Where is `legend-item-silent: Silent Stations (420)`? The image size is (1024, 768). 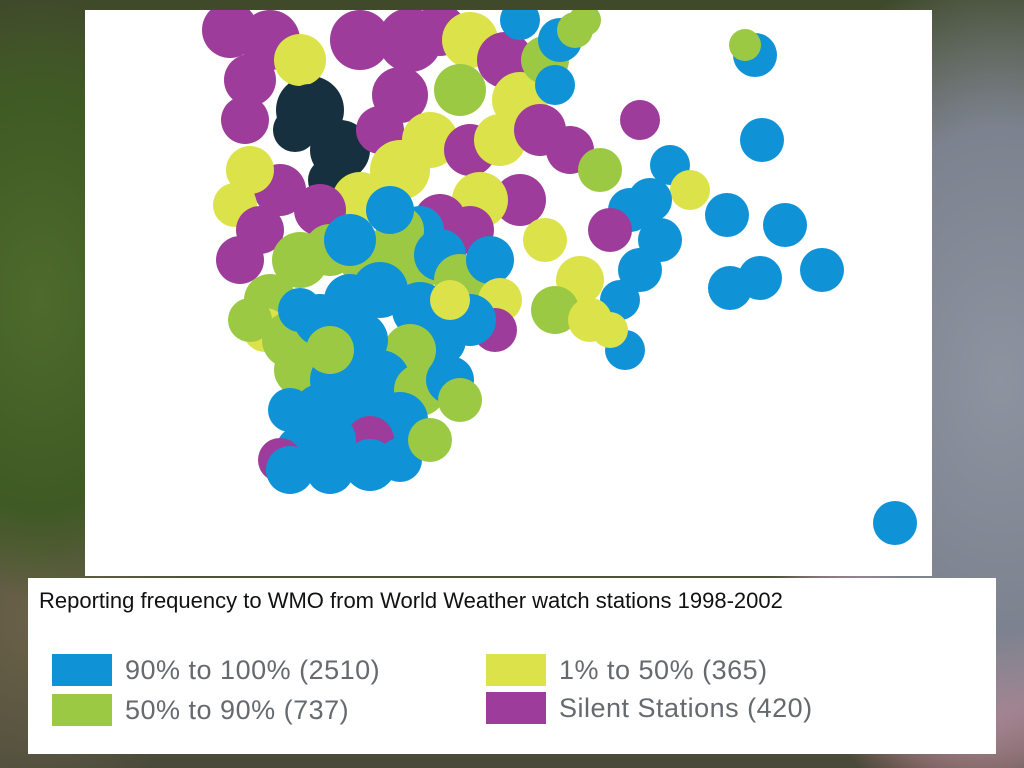
legend-item-silent: Silent Stations (420) is located at coordinates (649, 708).